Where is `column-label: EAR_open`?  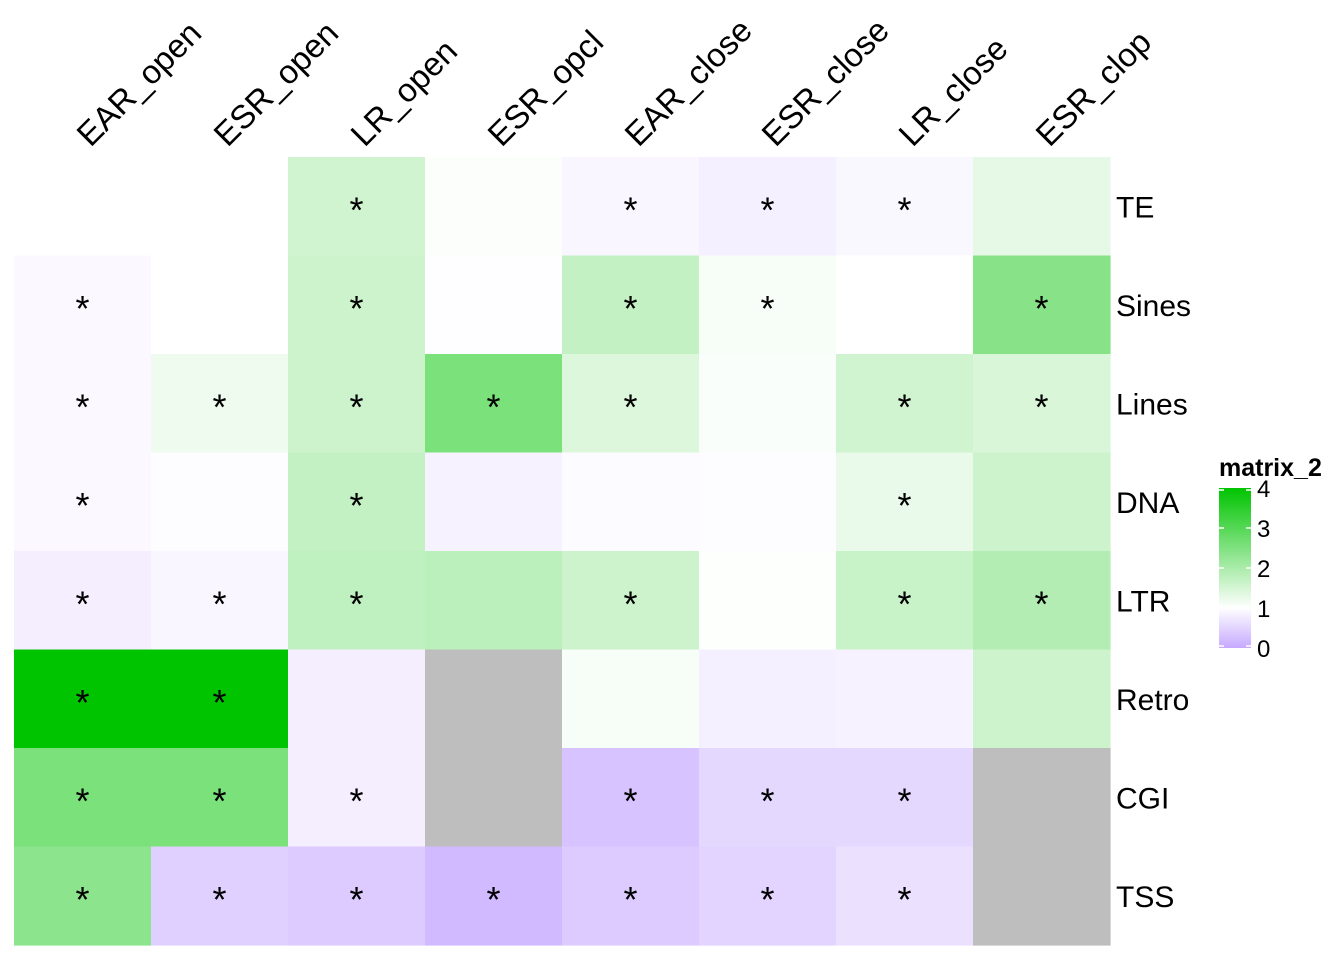 column-label: EAR_open is located at coordinates (138, 83).